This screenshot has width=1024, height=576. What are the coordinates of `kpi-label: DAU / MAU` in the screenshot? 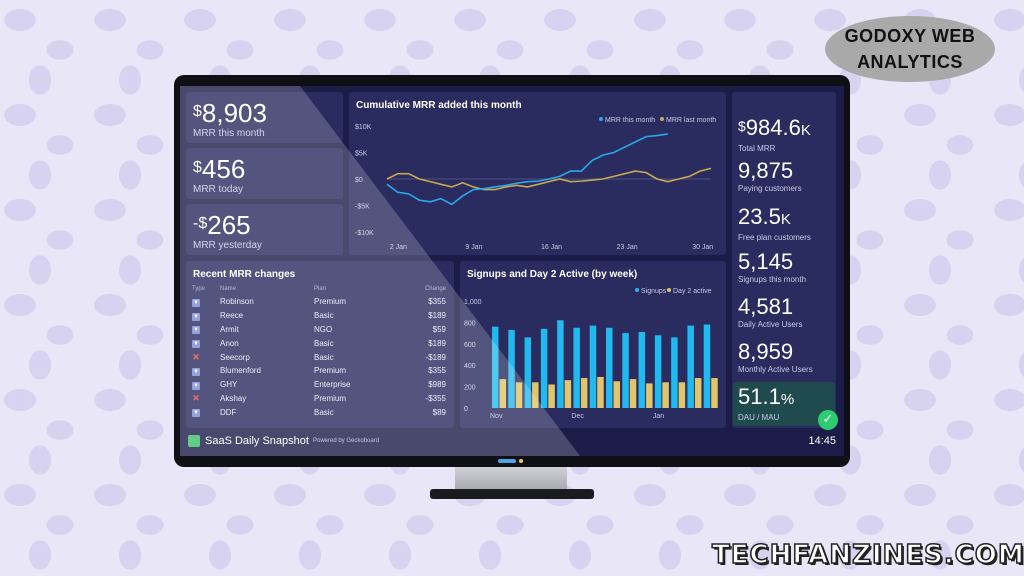 It's located at (759, 417).